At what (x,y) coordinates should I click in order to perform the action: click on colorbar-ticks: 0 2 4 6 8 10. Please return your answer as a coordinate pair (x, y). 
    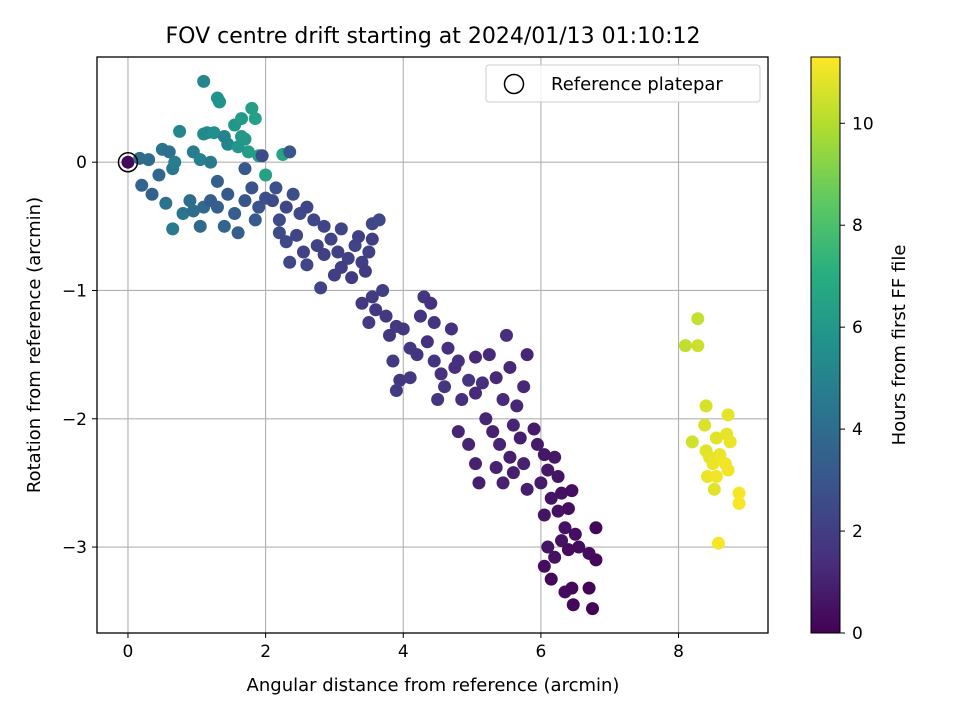
    Looking at the image, I should click on (857, 379).